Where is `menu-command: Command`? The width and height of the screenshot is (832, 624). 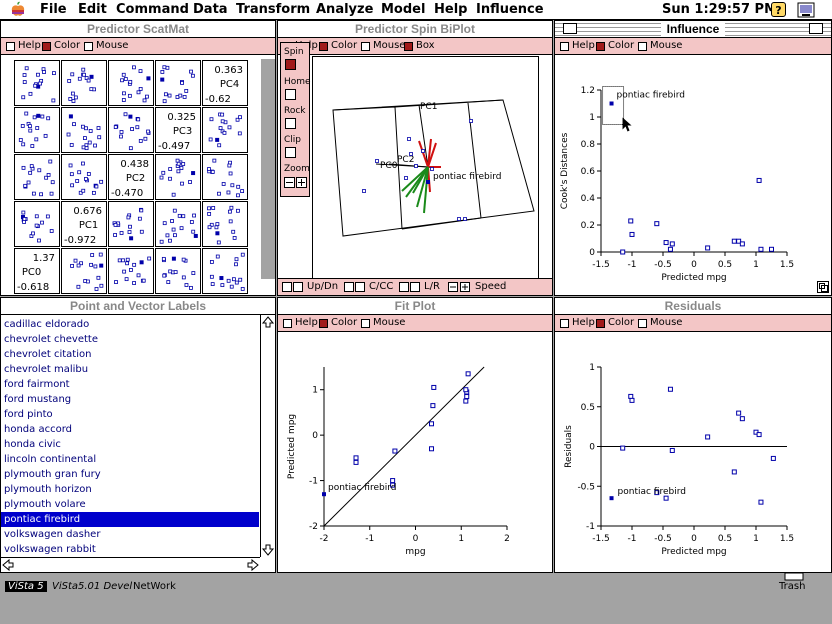
menu-command: Command is located at coordinates (152, 9).